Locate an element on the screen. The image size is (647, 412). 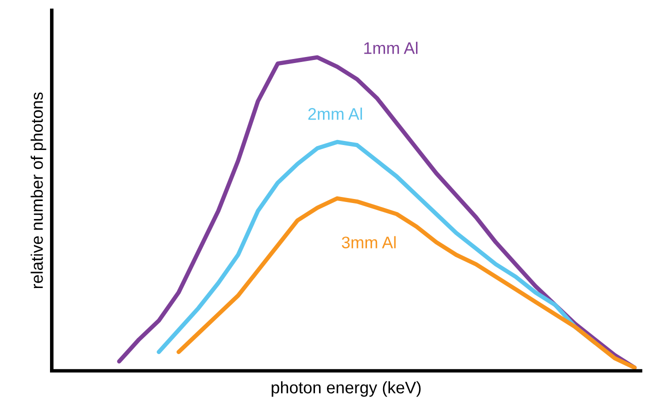
series-label: 2mm Al is located at coordinates (335, 114).